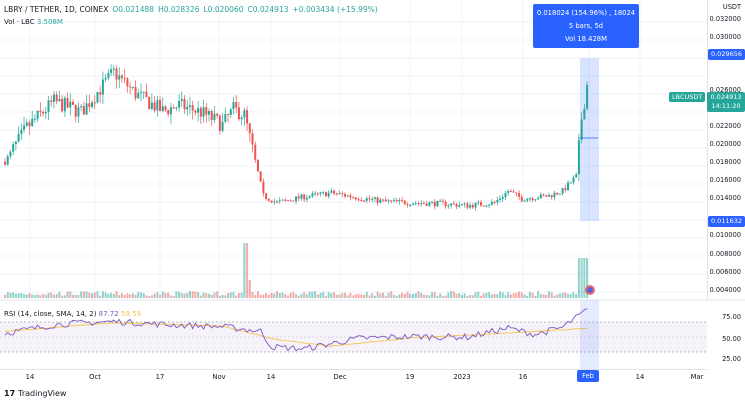 The width and height of the screenshot is (745, 403). What do you see at coordinates (725, 162) in the screenshot?
I see `price-label: 0.018000` at bounding box center [725, 162].